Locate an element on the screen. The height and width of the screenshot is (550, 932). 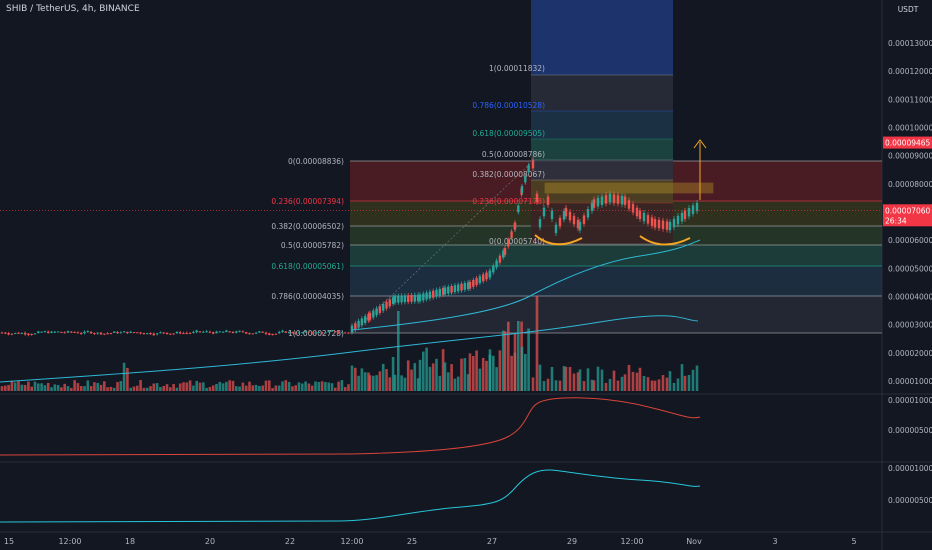
osc2-tick-label: 0.00001000 is located at coordinates (910, 468).